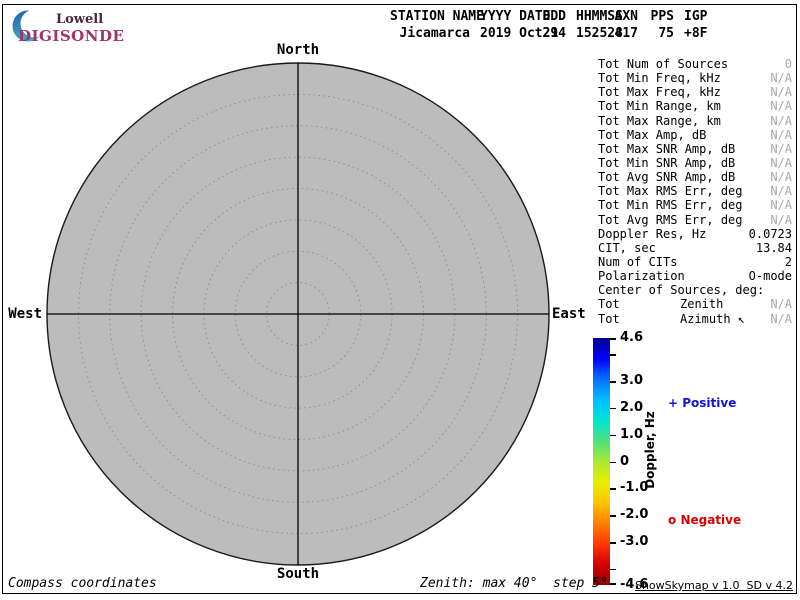  Describe the element at coordinates (661, 25) in the screenshot. I see `header-column: PPS 75` at that location.